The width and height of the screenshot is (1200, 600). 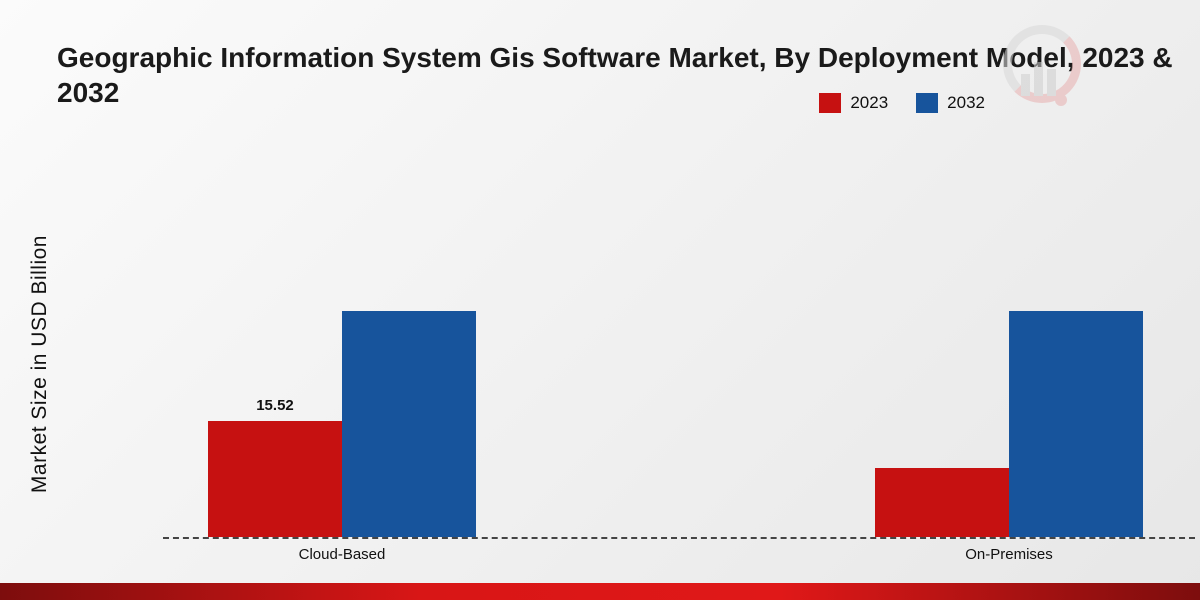 What do you see at coordinates (830, 103) in the screenshot?
I see `legend-swatch-2023` at bounding box center [830, 103].